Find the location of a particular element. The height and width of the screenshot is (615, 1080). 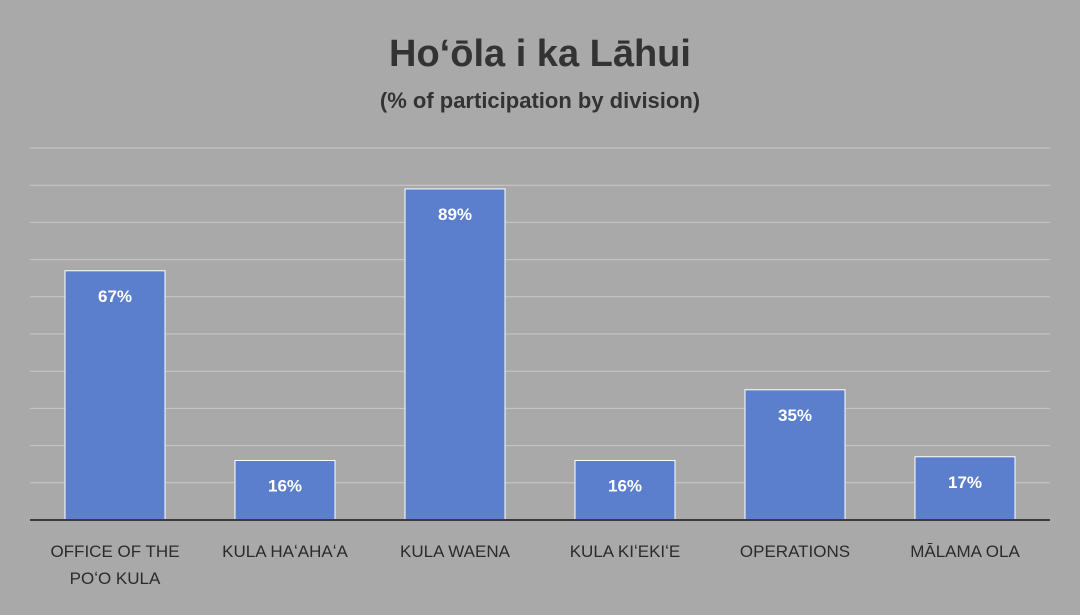

category-label: OFFICE OF THE is located at coordinates (114, 551).